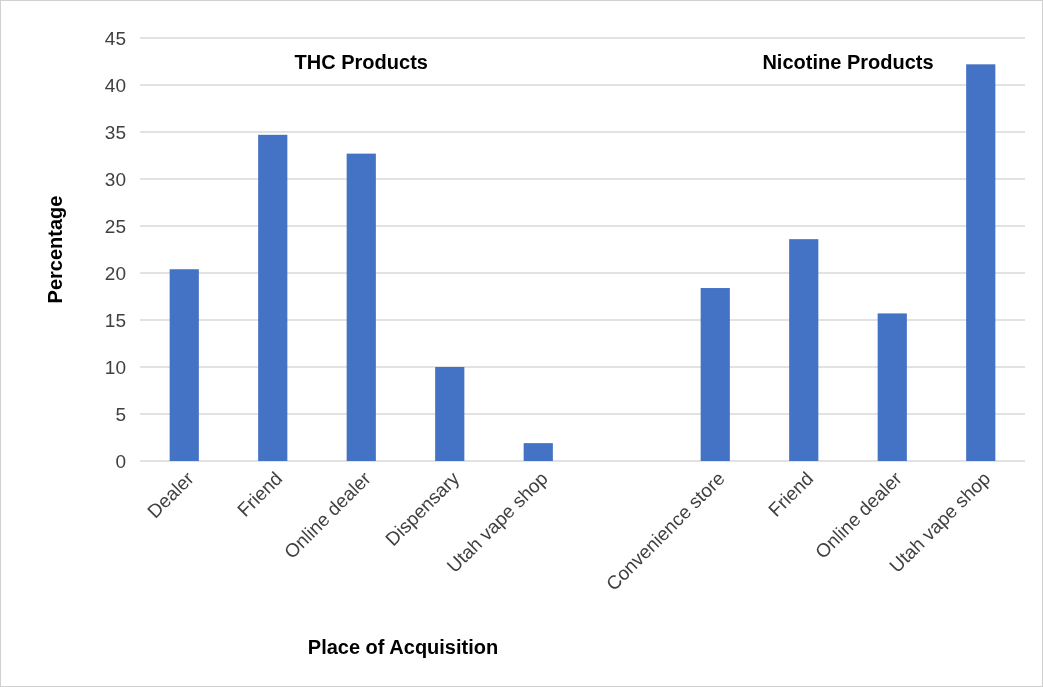 This screenshot has height=687, width=1043. I want to click on y-tick-label: 5, so click(120, 414).